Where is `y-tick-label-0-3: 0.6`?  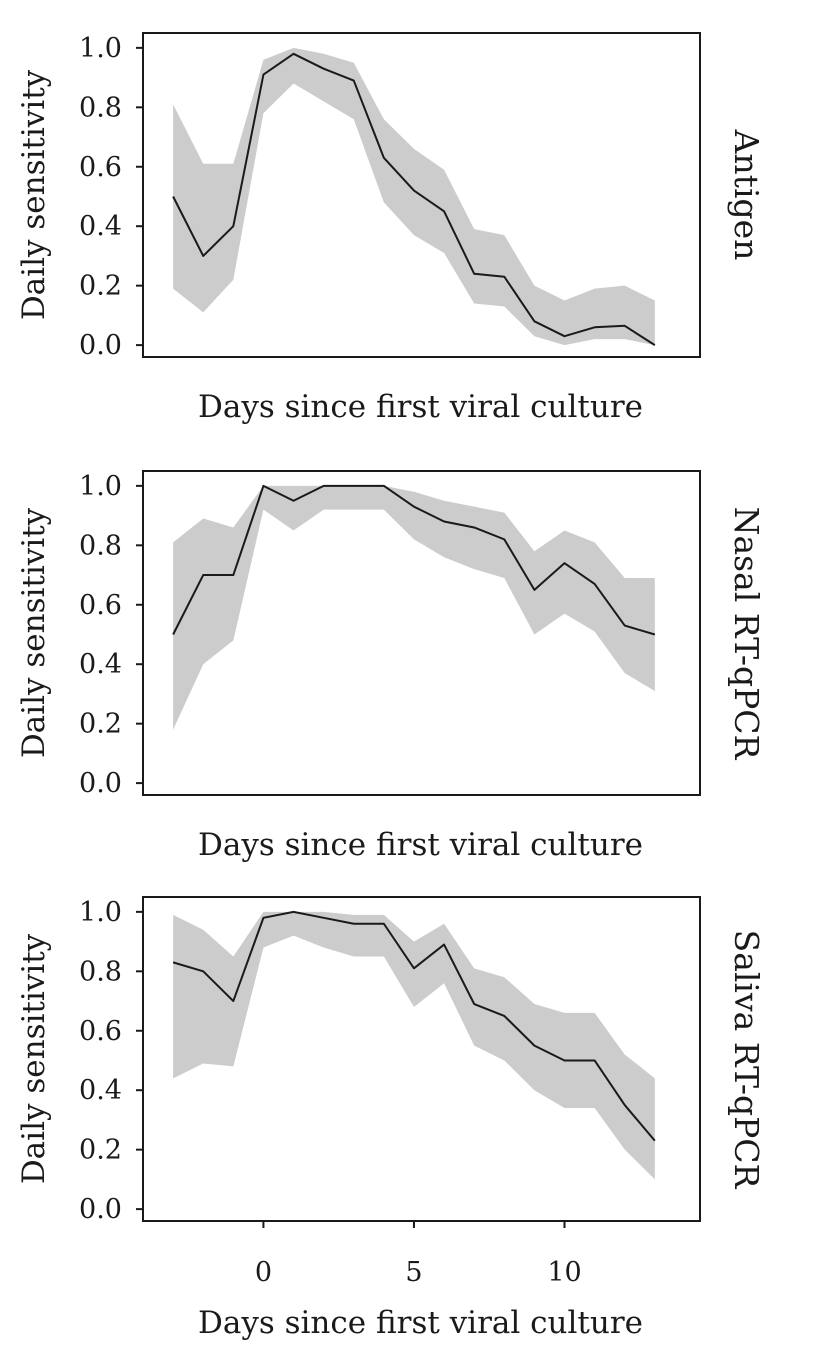 y-tick-label-0-3: 0.6 is located at coordinates (100, 167).